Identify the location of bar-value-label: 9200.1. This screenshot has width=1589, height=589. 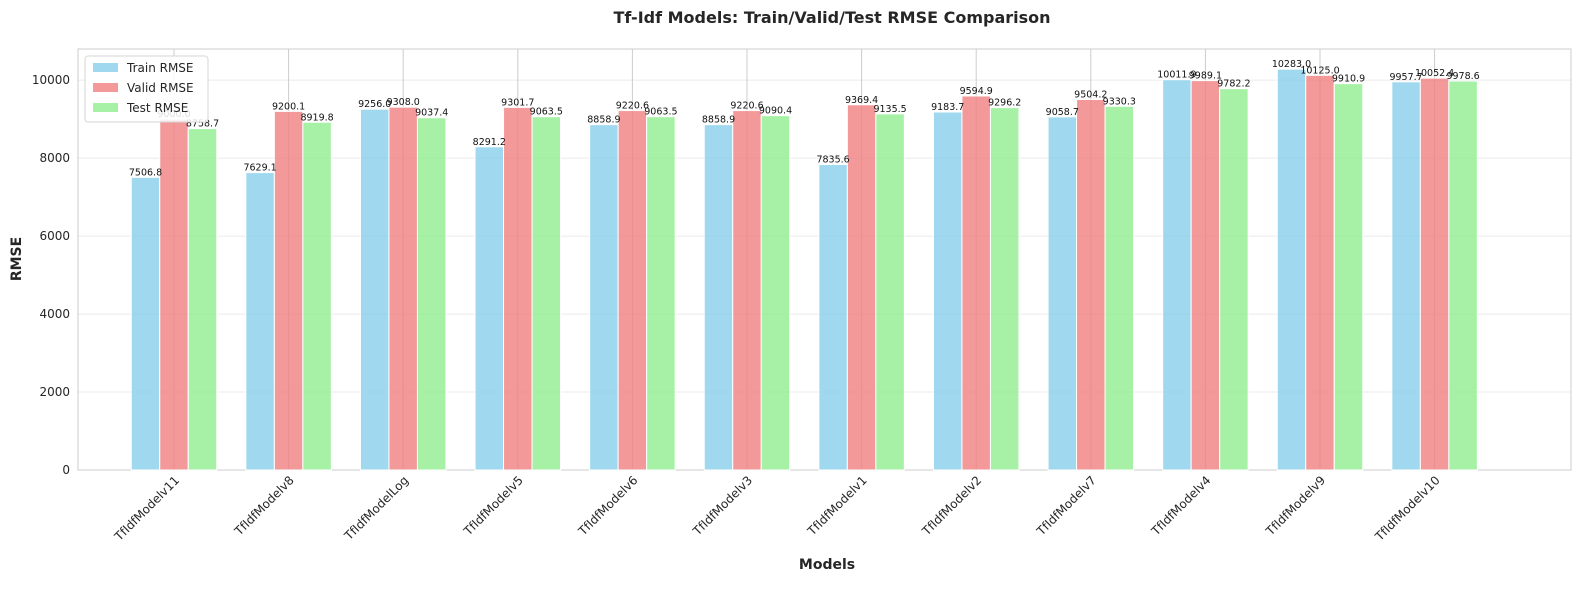
(288, 106).